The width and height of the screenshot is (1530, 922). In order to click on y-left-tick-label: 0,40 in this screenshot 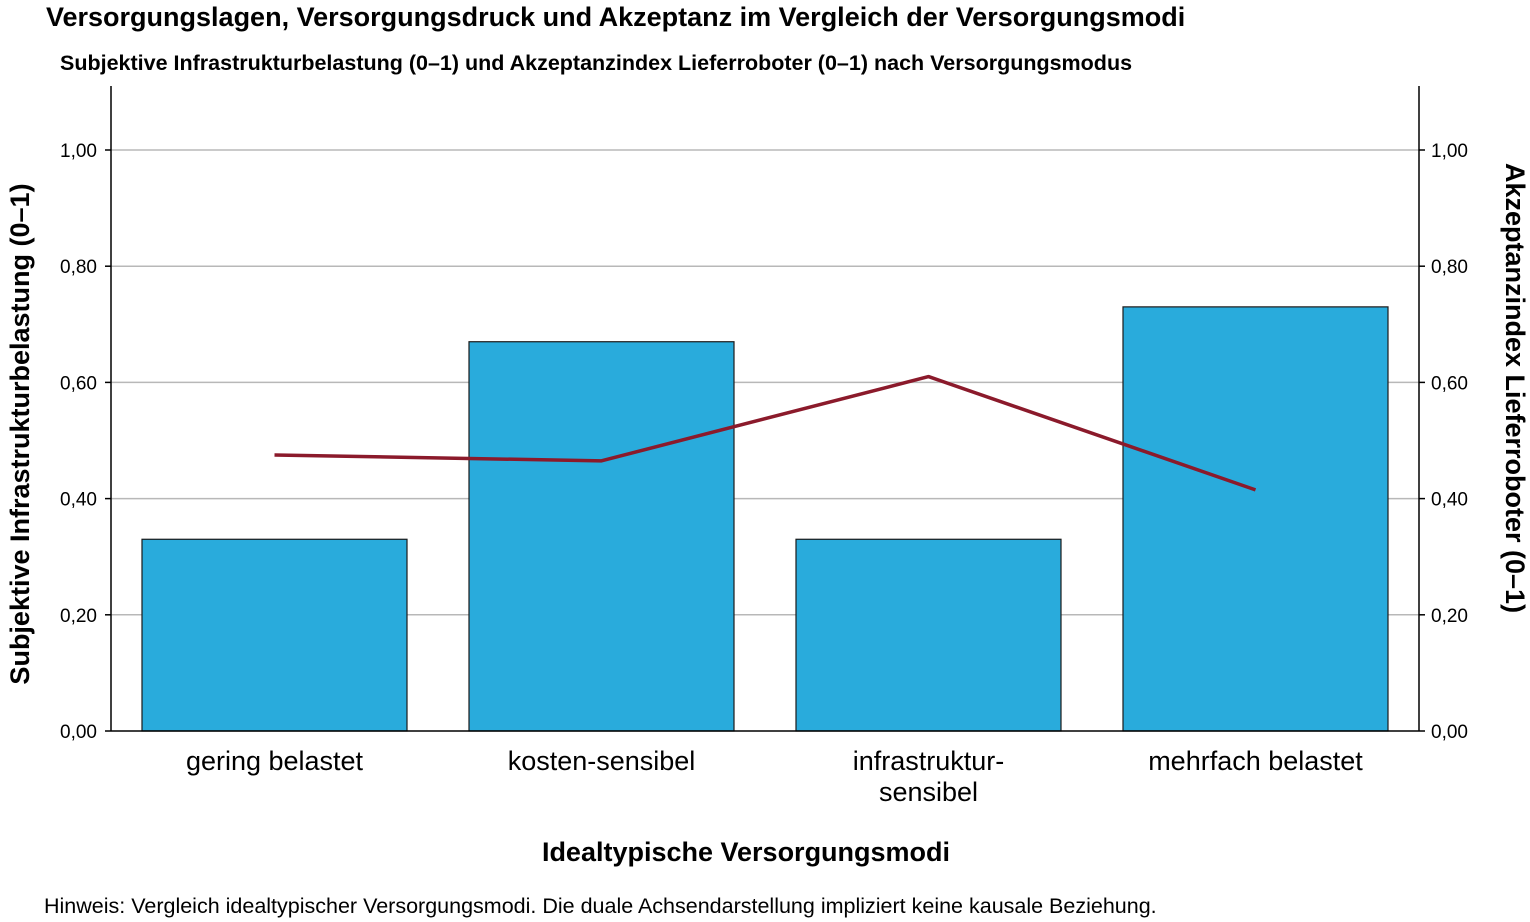, I will do `click(78, 500)`.